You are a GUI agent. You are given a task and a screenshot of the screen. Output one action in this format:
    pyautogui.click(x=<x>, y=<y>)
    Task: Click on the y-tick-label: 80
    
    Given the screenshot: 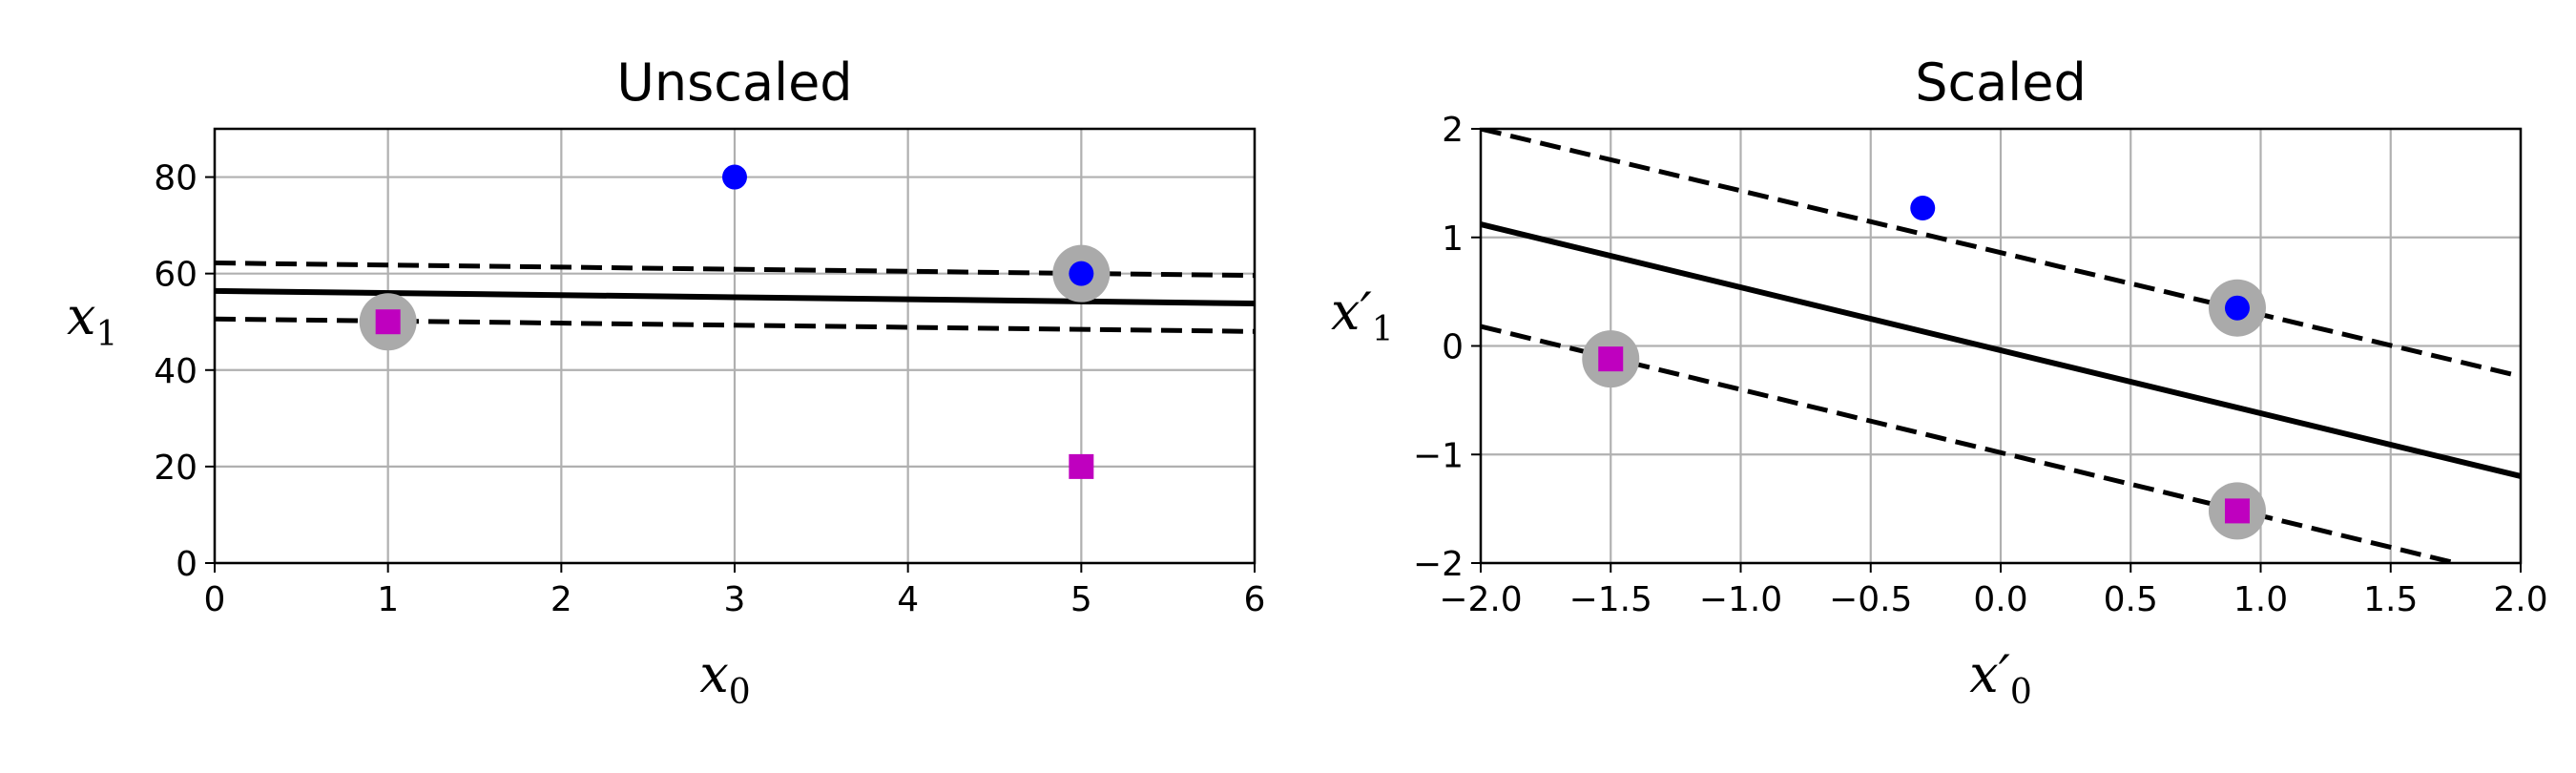 What is the action you would take?
    pyautogui.click(x=175, y=178)
    